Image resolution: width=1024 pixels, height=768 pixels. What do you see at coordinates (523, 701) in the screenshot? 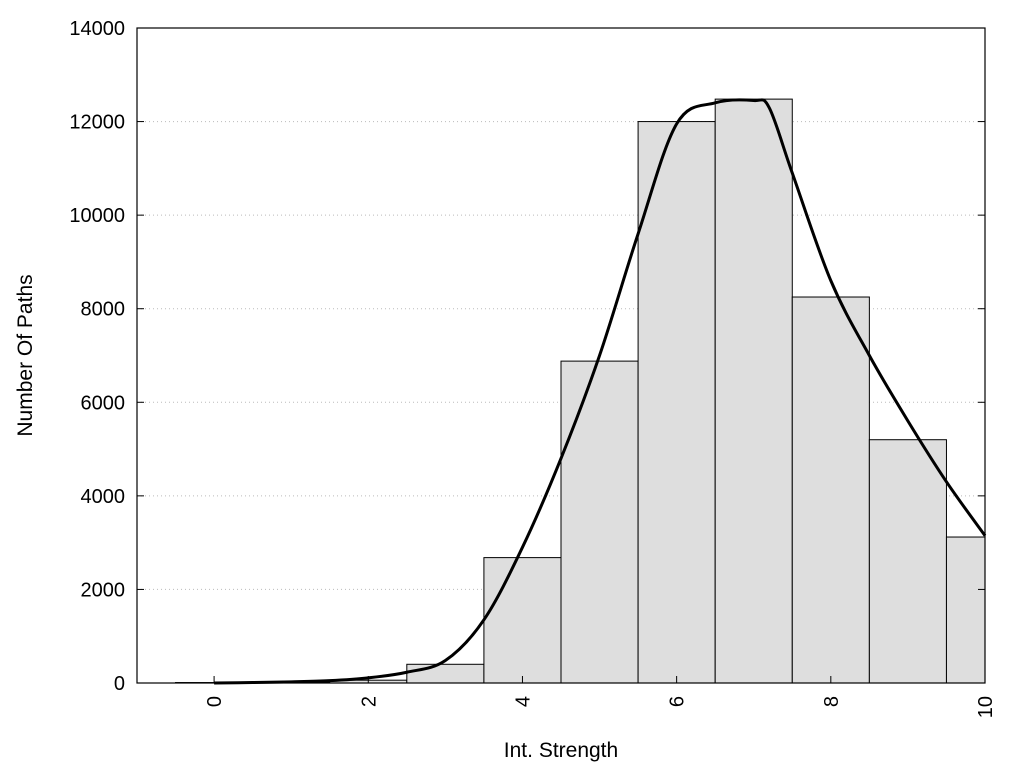
I see `x-tick-label: 4` at bounding box center [523, 701].